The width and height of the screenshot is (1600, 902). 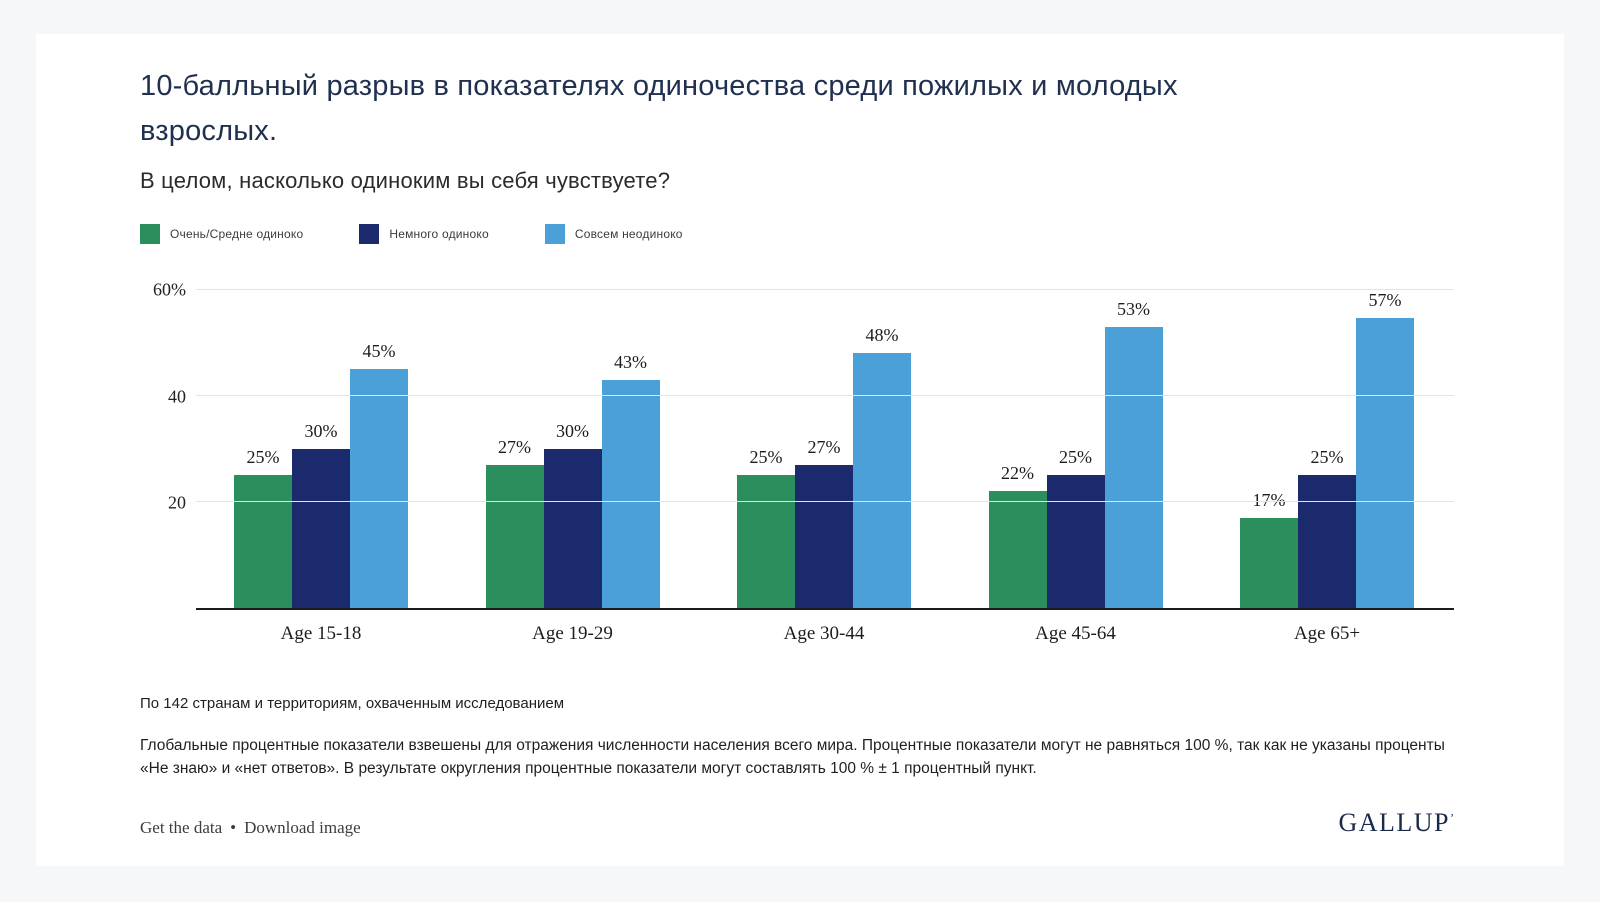 I want to click on footer-links: Get the data • Download image, so click(x=250, y=828).